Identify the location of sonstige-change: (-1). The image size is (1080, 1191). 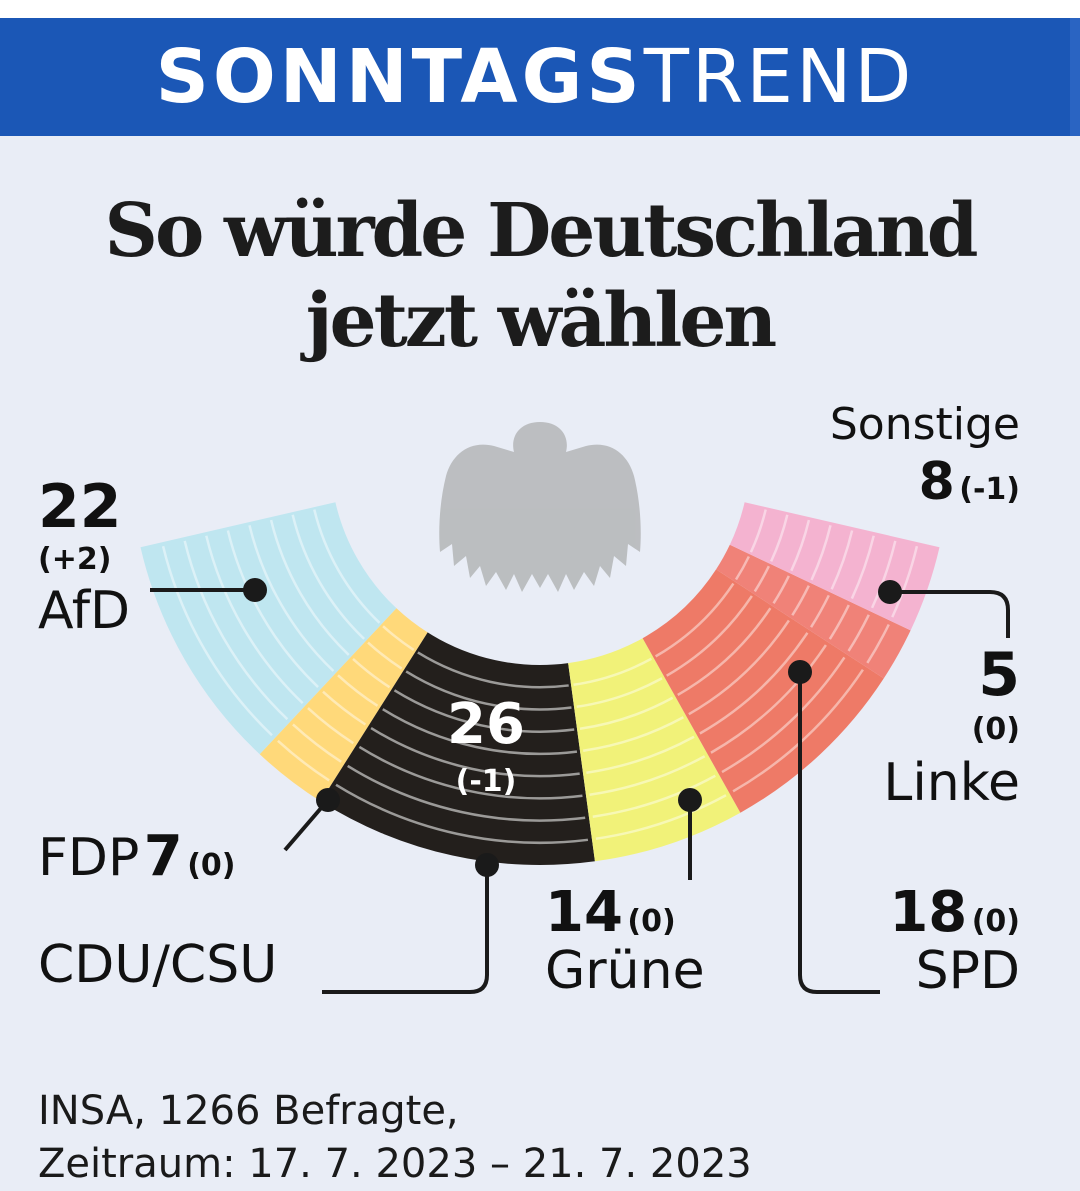
(989, 489).